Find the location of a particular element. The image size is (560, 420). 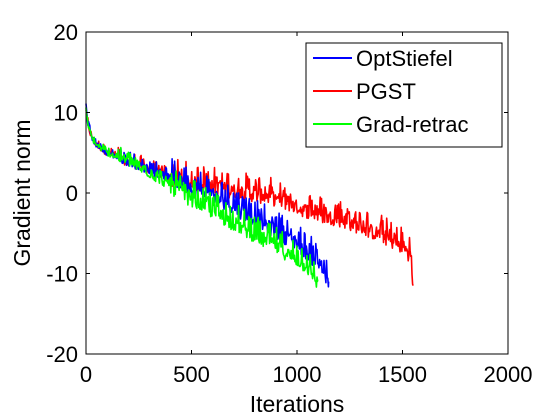

x-axis-label: Iterations is located at coordinates (297, 404).